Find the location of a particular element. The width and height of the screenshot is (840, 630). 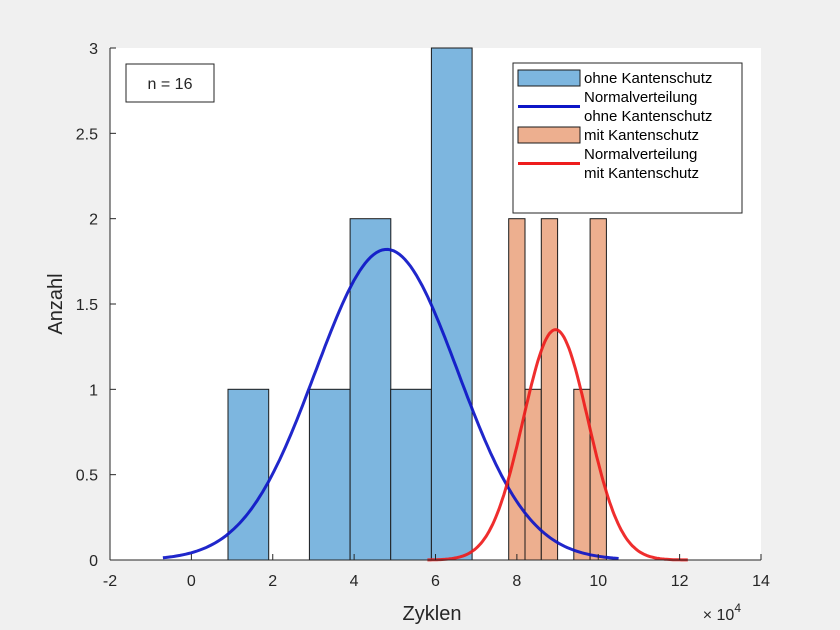

legend-swatch-hist_ohne is located at coordinates (549, 78).